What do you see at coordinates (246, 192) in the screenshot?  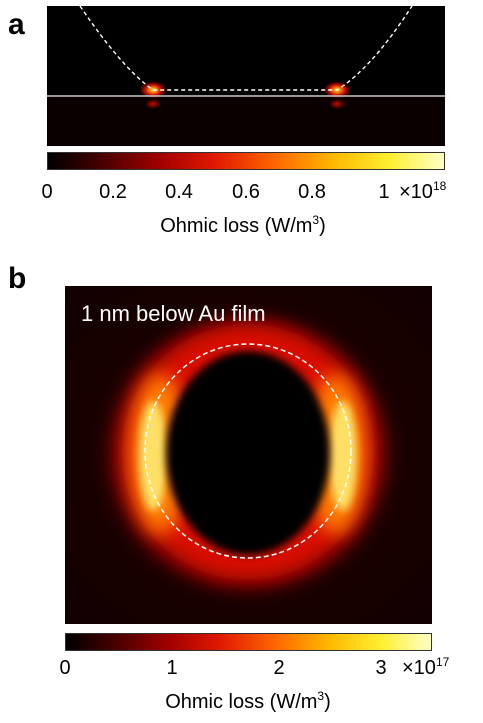 I see `panel-a-tick-3: 0.6` at bounding box center [246, 192].